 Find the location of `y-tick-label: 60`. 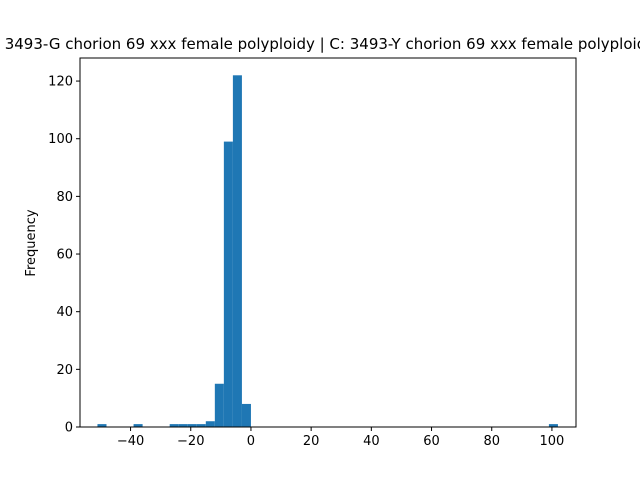

y-tick-label: 60 is located at coordinates (64, 255).